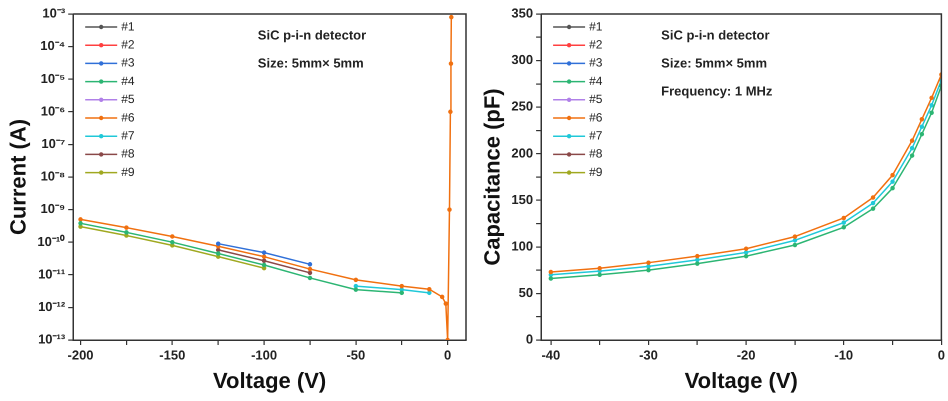 The image size is (948, 401). I want to click on x-tick-label: -10, so click(844, 354).